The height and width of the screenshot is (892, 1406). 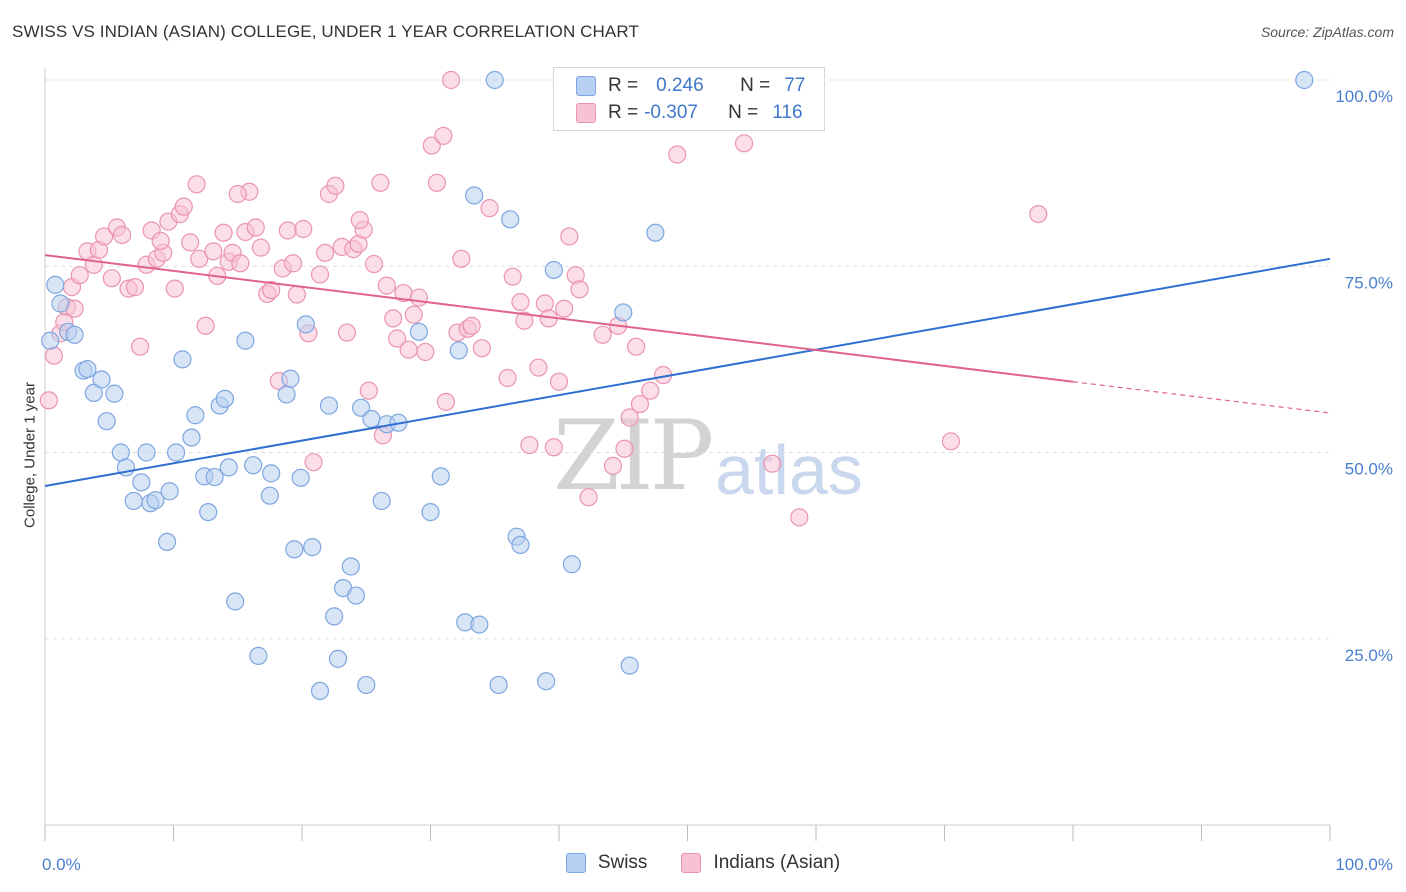 I want to click on y-tick-label: 50.0%, so click(x=1369, y=469).